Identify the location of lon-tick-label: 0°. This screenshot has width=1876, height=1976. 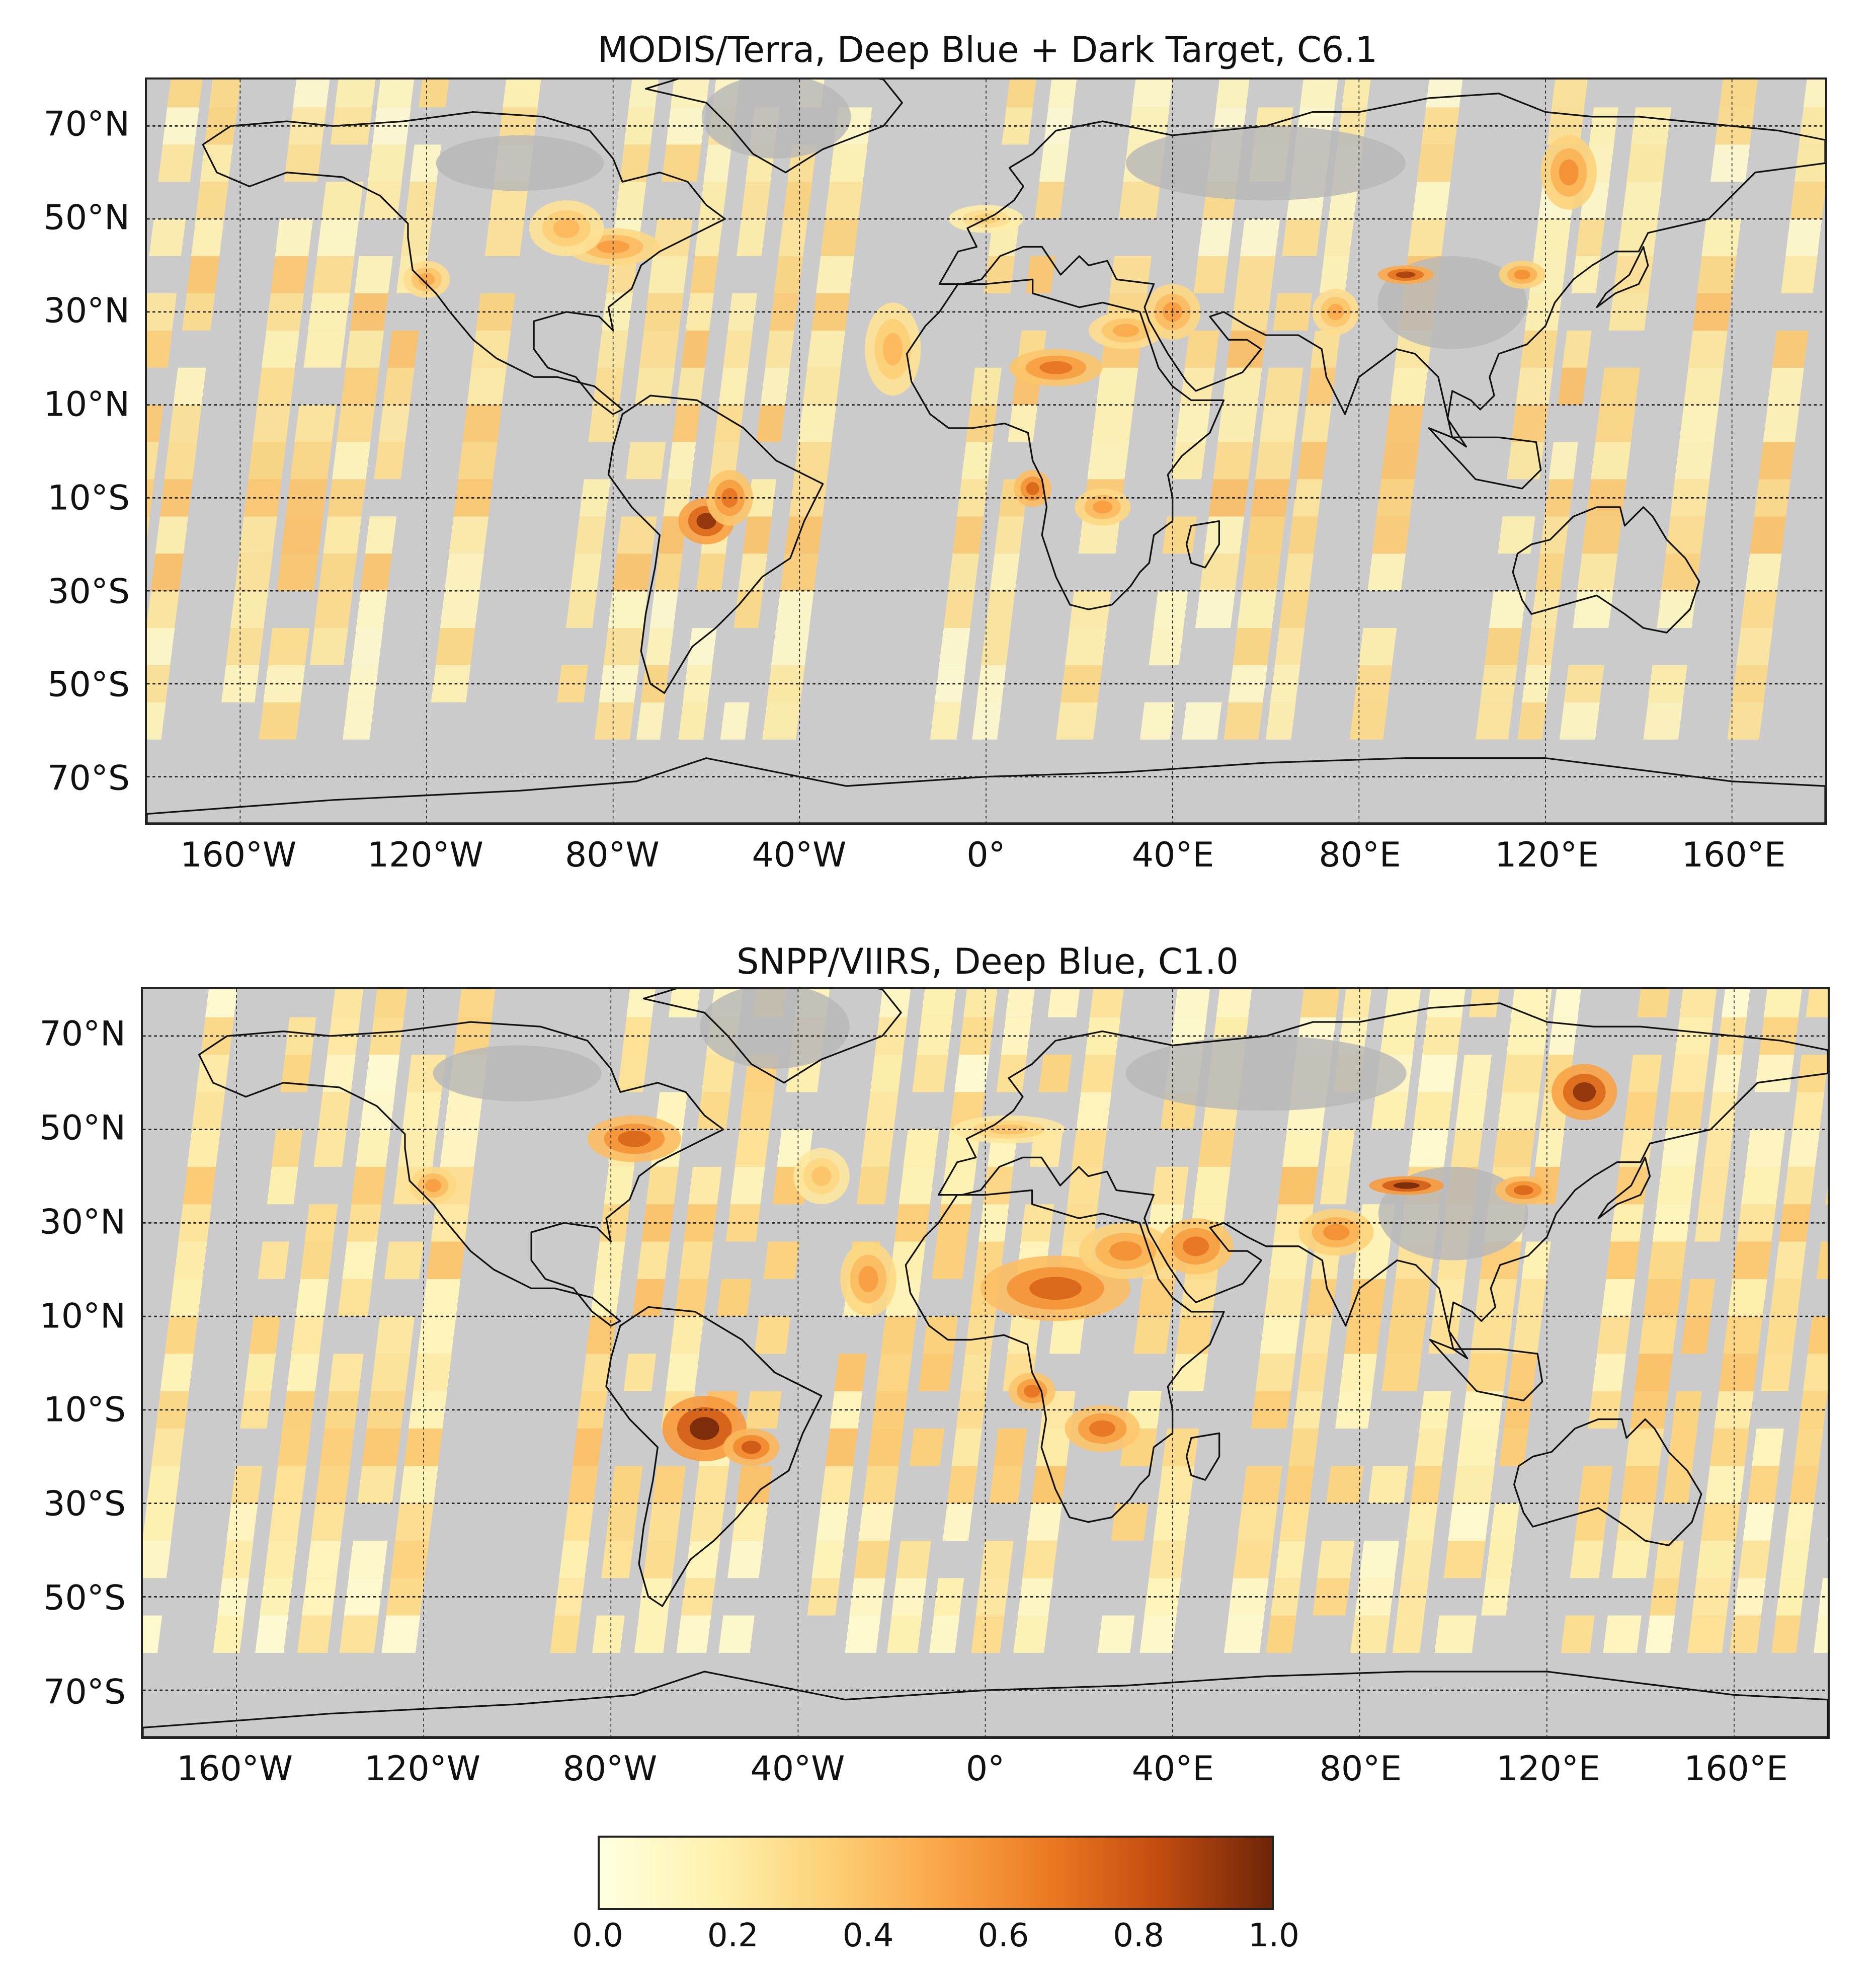
(986, 855).